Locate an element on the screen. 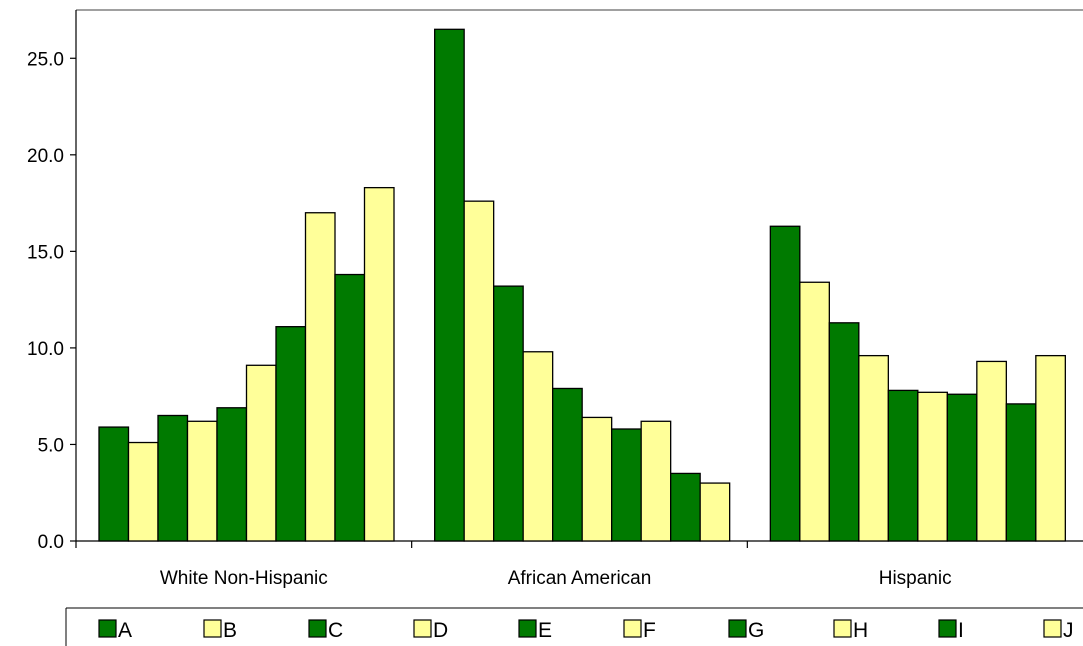 The image size is (1083, 646). y-tick-label: 0.0 is located at coordinates (51, 542).